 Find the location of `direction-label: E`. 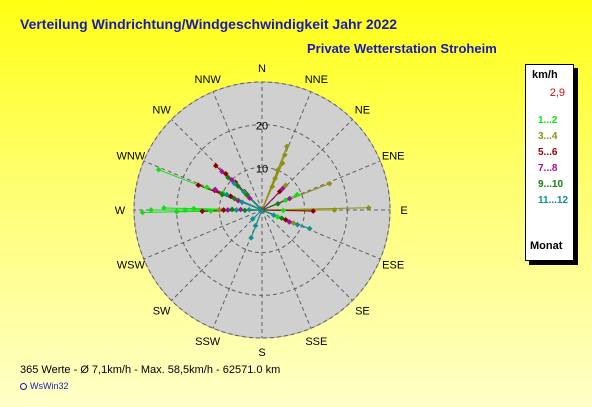

direction-label: E is located at coordinates (403, 211).